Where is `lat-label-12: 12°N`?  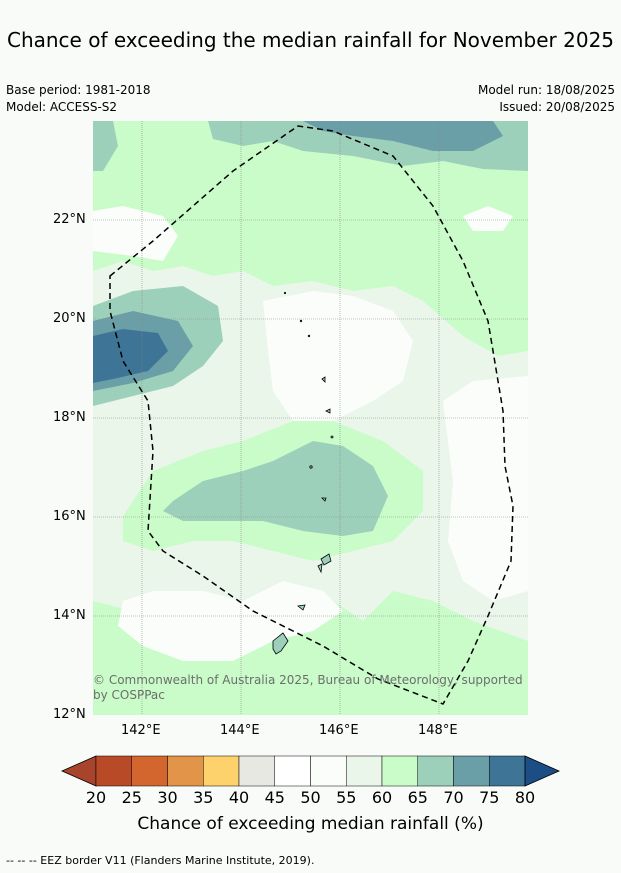 lat-label-12: 12°N is located at coordinates (69, 714).